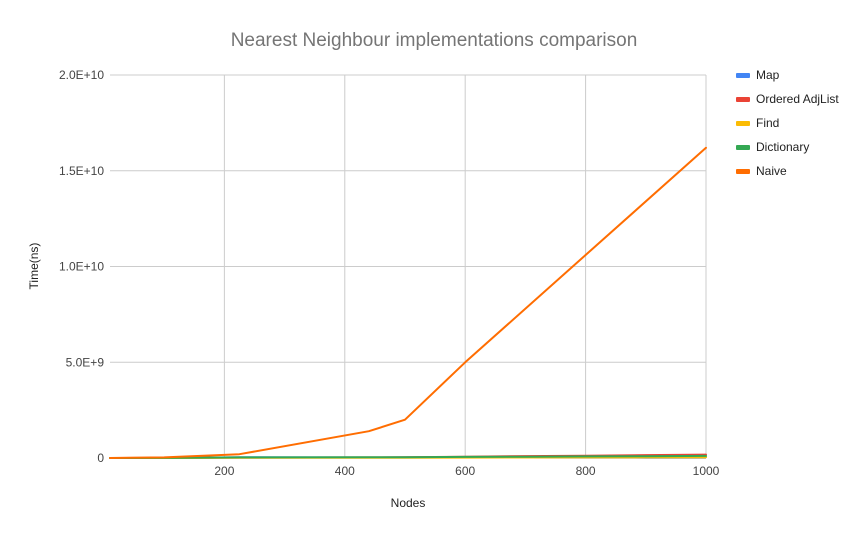 This screenshot has width=868, height=537. Describe the element at coordinates (85, 362) in the screenshot. I see `y-tick-label: 5.0E+9` at that location.